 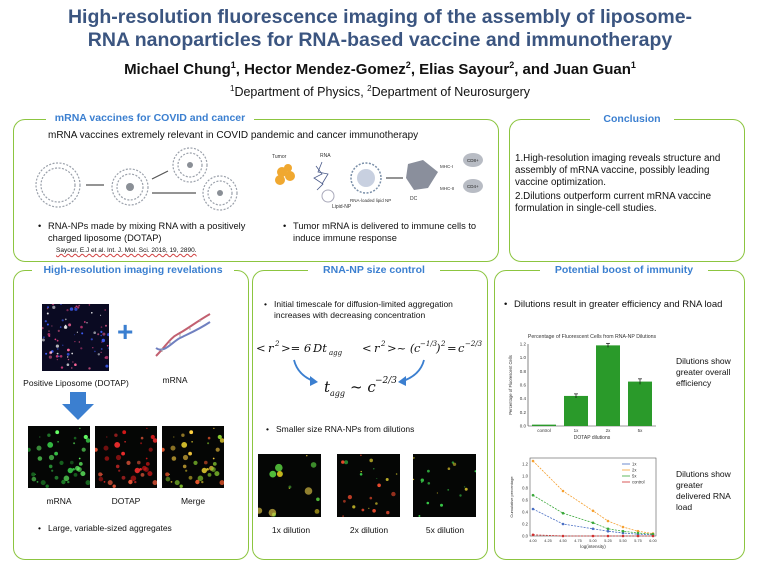 What do you see at coordinates (577, 430) in the screenshot?
I see `x-tick-label: 1x` at bounding box center [577, 430].